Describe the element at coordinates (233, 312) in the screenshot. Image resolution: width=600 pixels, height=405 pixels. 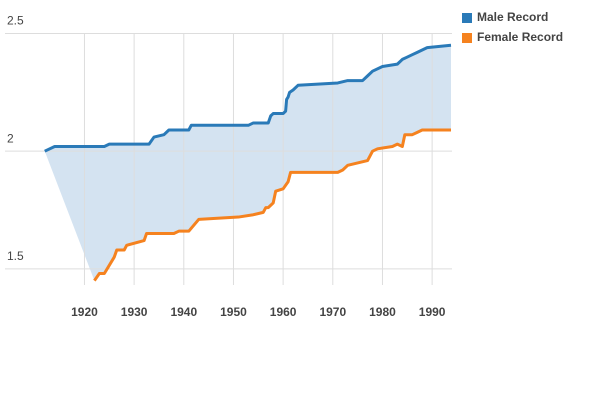
I see `x-tick-label: 1950` at that location.